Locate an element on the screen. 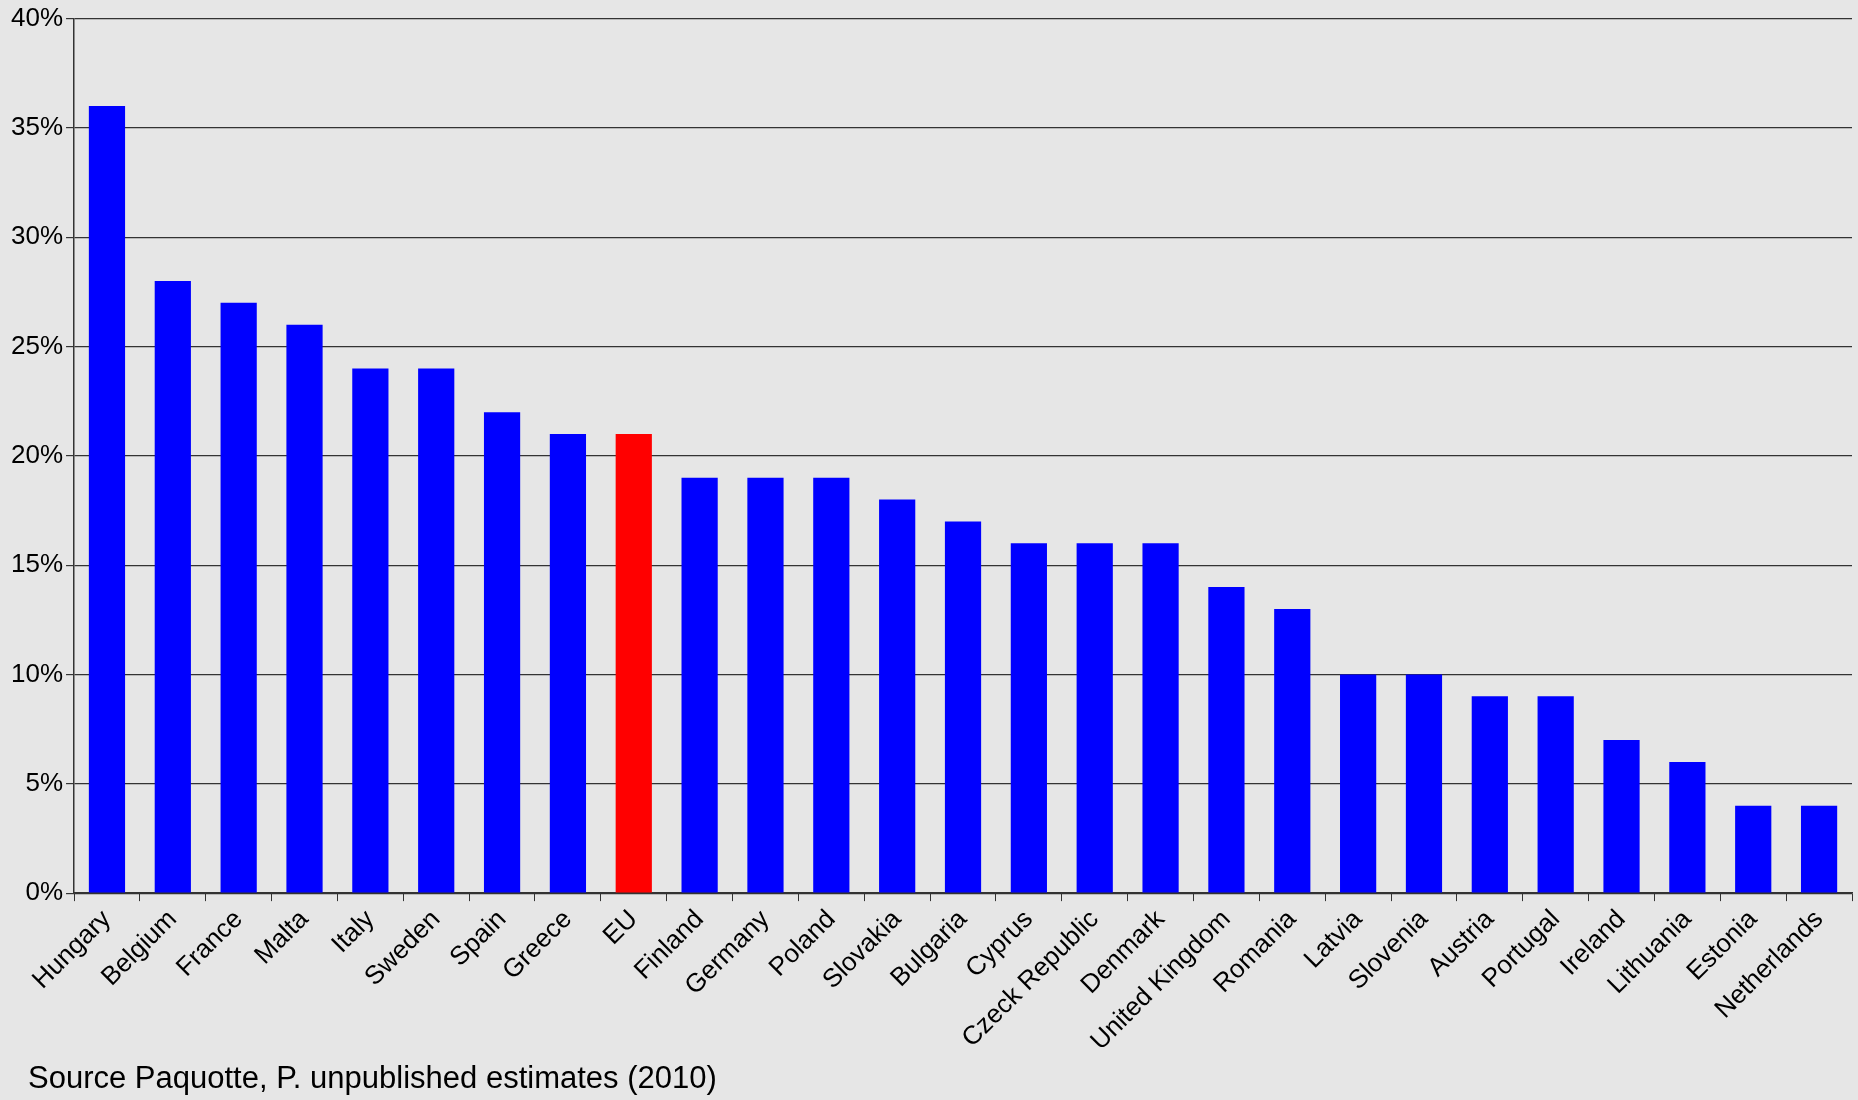 This screenshot has height=1100, width=1858. y-tick-label: 10% is located at coordinates (37, 672).